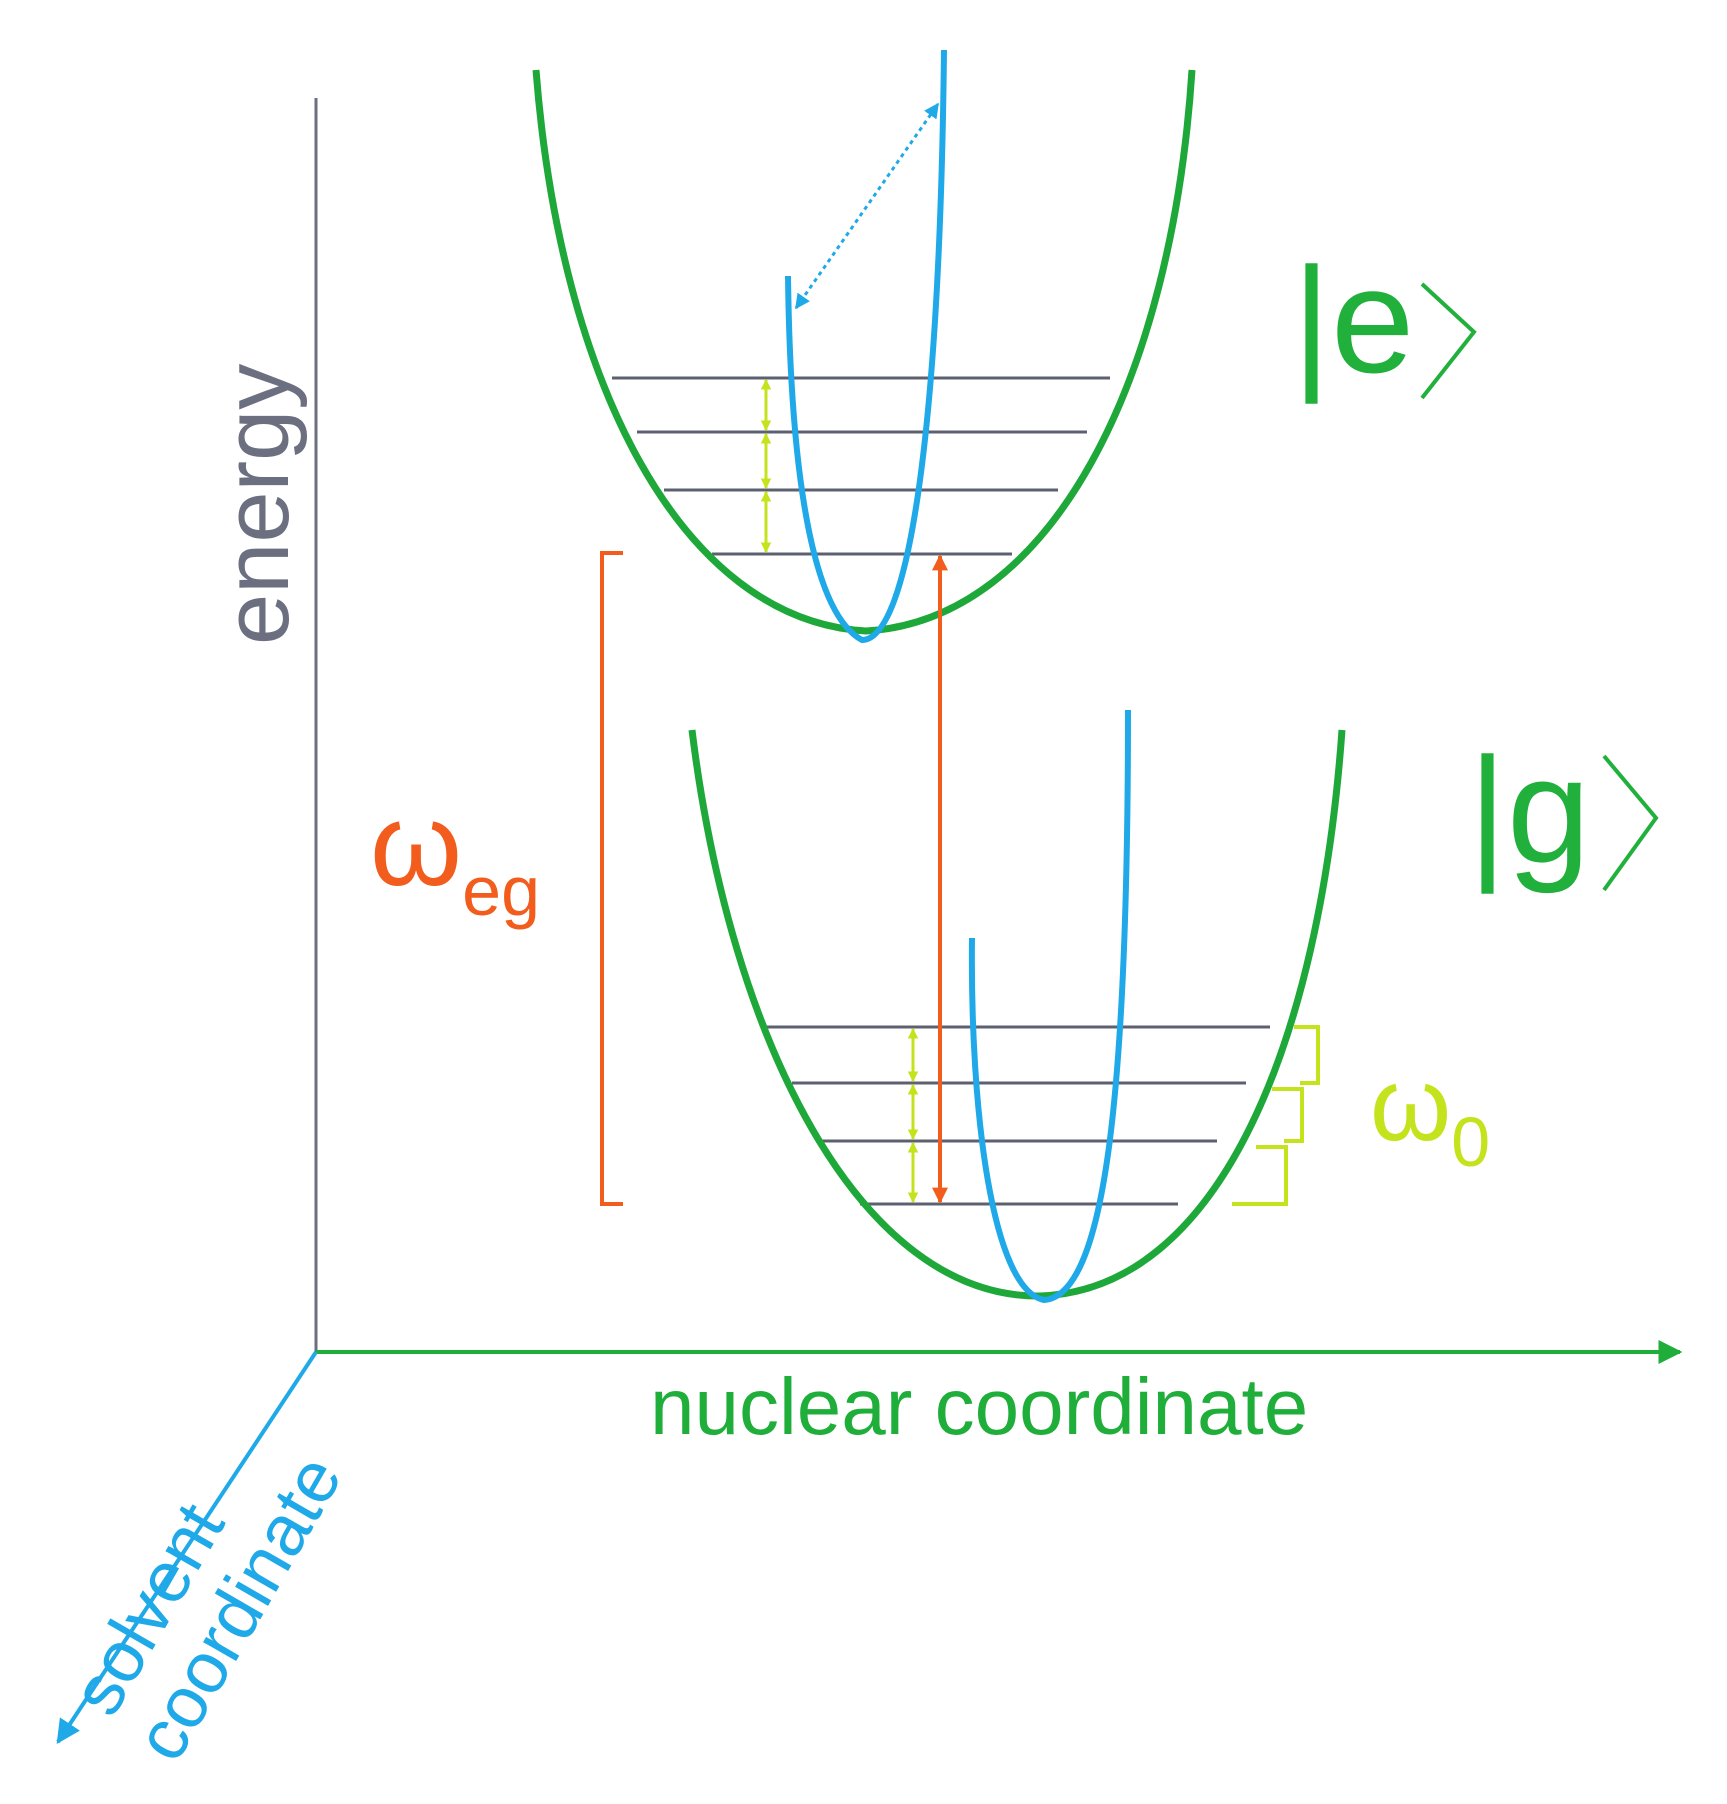 This screenshot has width=1727, height=1804. I want to click on ground-state-label: |g, so click(1529, 810).